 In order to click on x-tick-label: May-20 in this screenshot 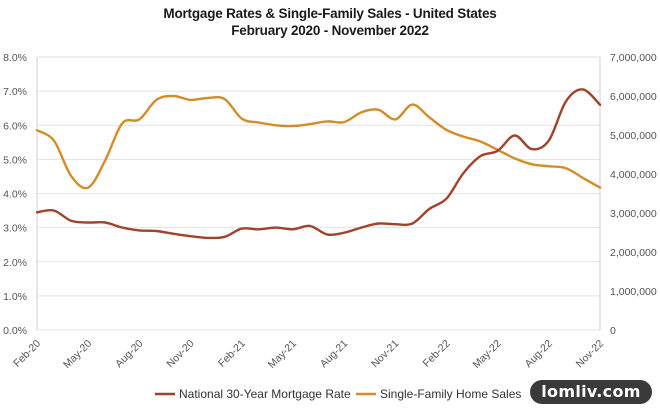, I will do `click(77, 354)`.